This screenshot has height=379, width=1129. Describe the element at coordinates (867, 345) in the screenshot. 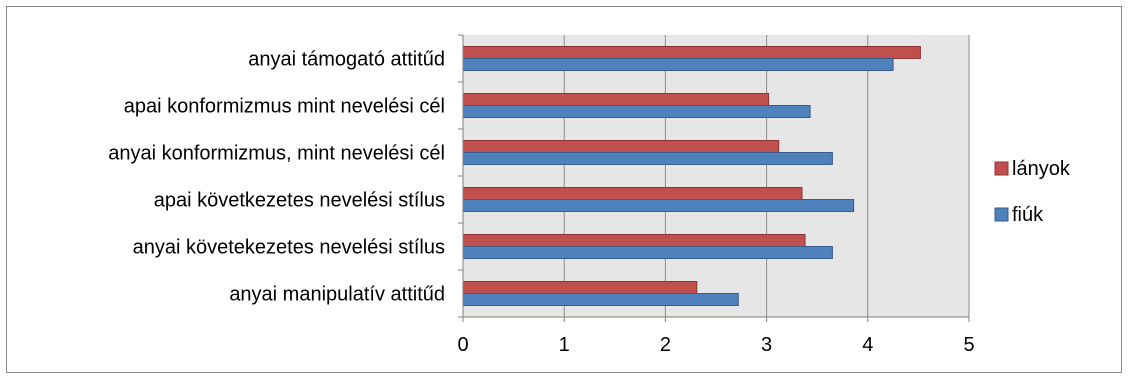

I see `x-tick-label: 4` at that location.